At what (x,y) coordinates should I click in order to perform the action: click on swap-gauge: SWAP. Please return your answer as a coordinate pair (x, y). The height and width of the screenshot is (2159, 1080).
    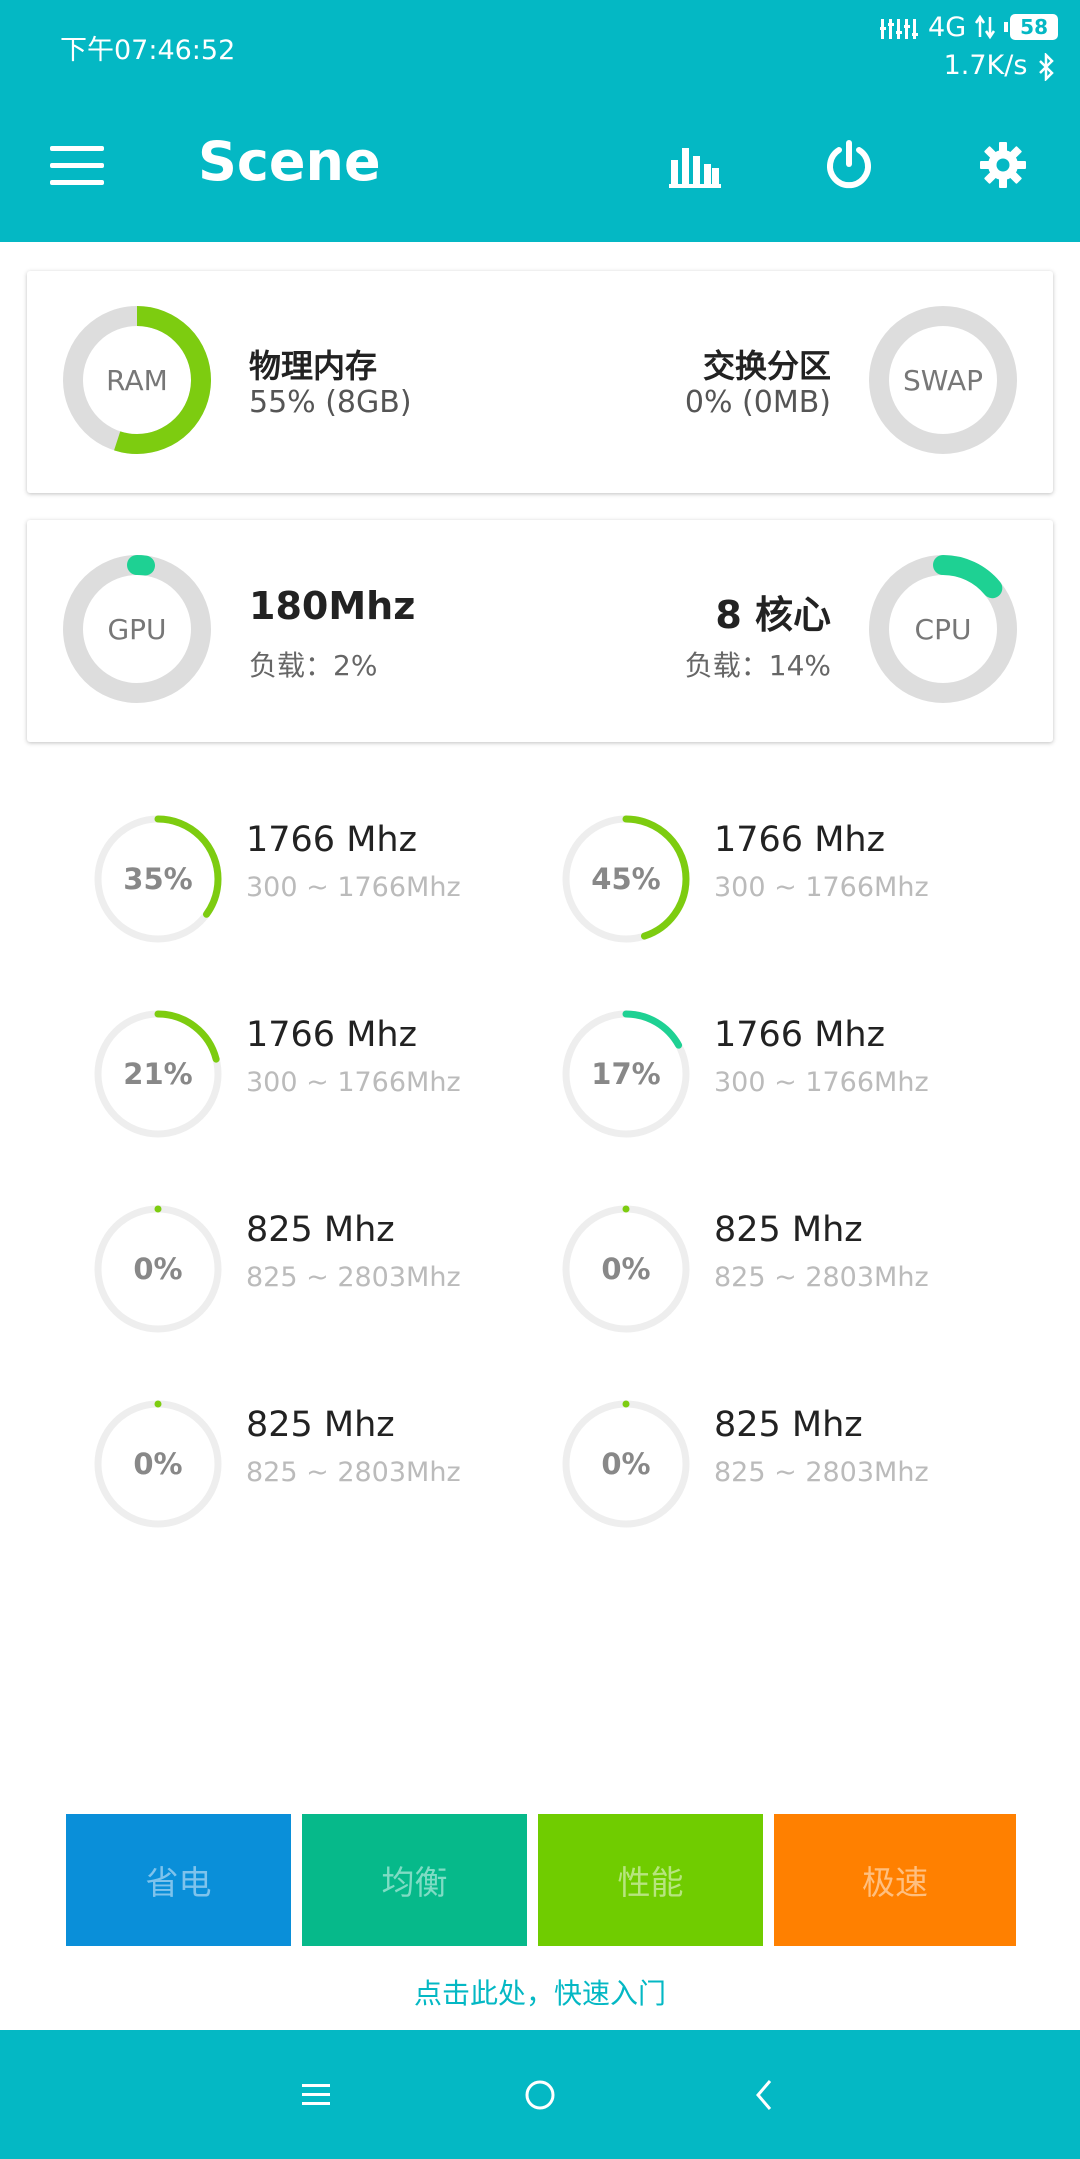
    Looking at the image, I should click on (943, 380).